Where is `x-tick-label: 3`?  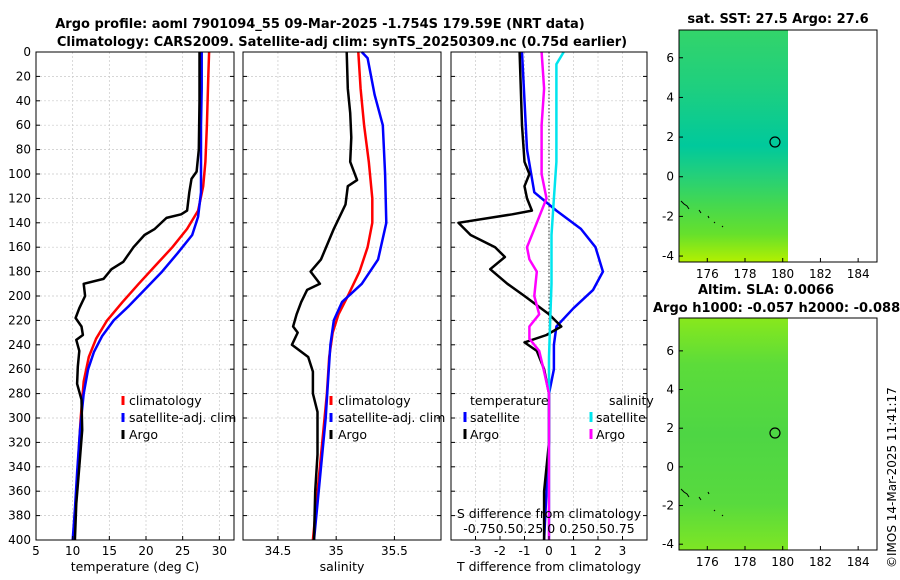
x-tick-label: 3 is located at coordinates (623, 551).